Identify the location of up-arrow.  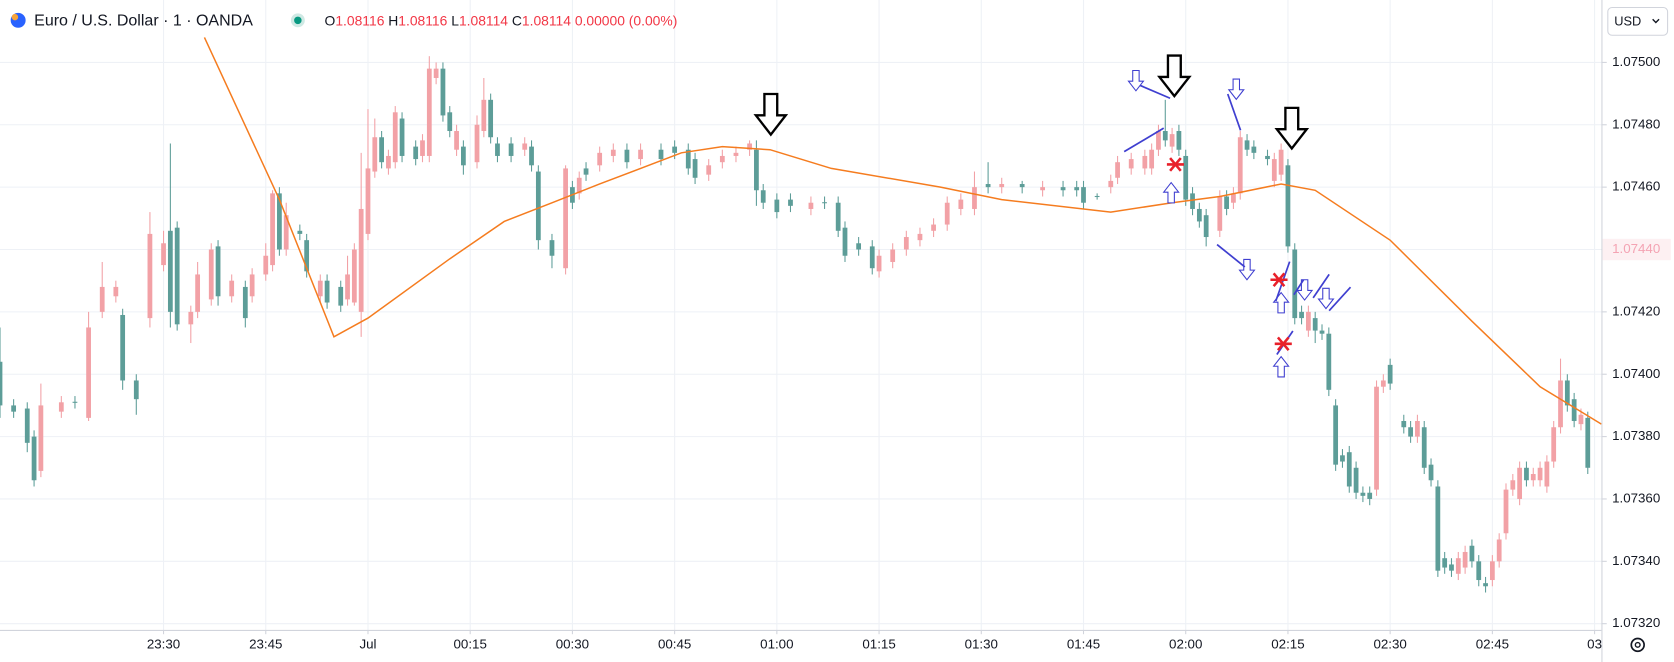
(1171, 192).